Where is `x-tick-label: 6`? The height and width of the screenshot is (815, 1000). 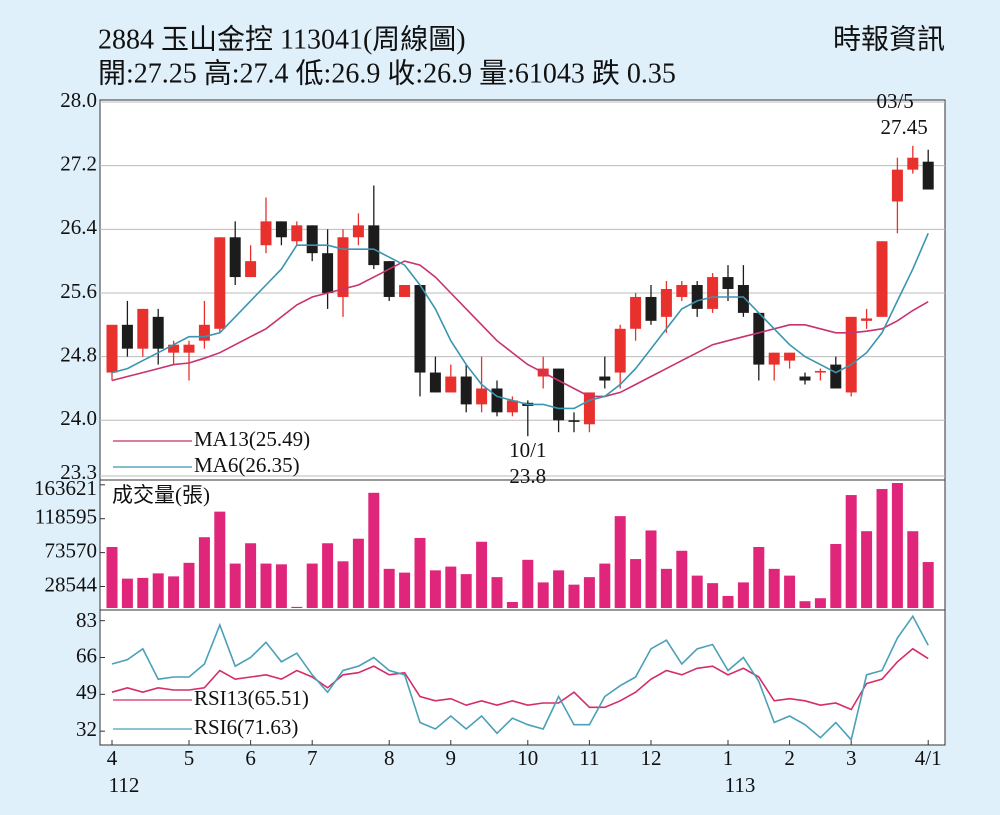
x-tick-label: 6 is located at coordinates (250, 758).